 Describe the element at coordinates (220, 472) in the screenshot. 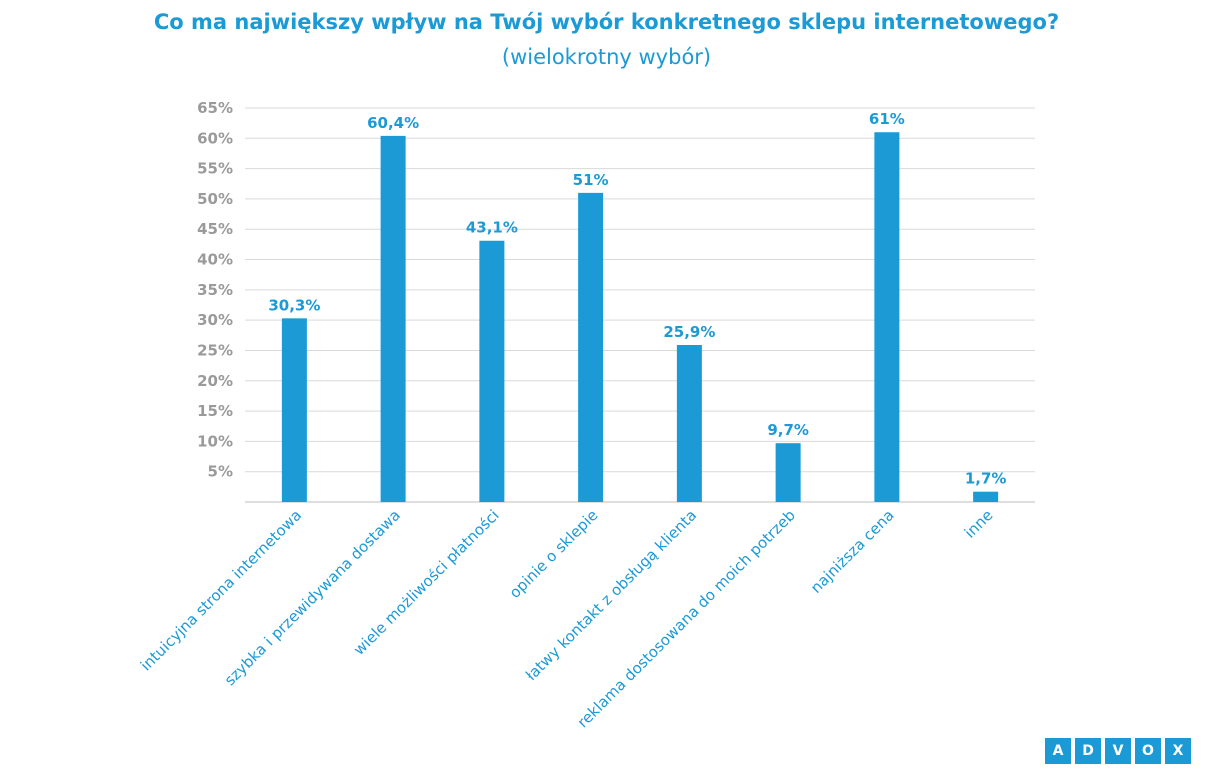

I see `y-tick-label: 5%` at that location.